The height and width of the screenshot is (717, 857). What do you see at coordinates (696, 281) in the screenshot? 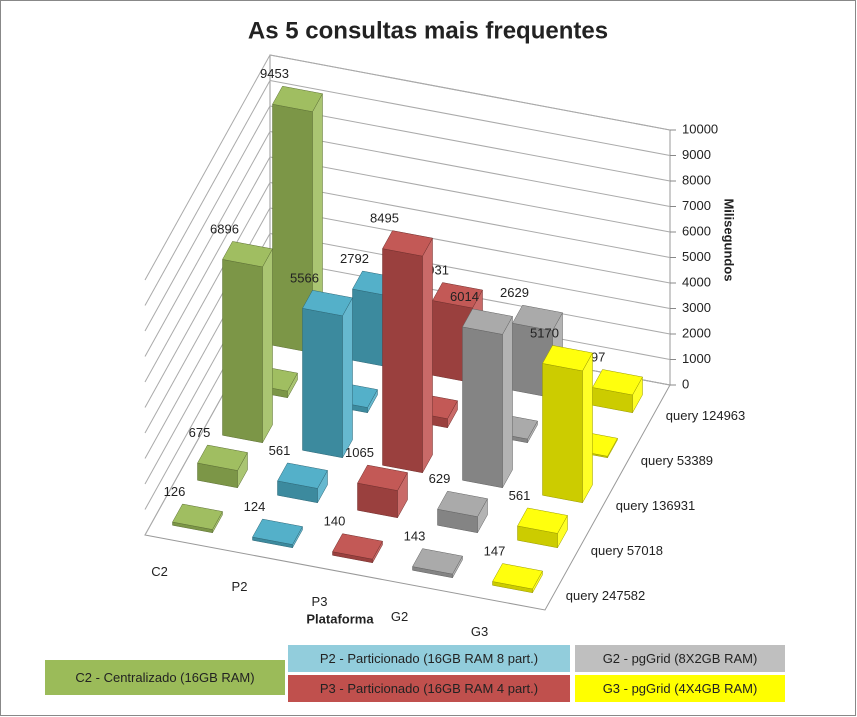
I see `y-tick-label: 4000` at bounding box center [696, 281].